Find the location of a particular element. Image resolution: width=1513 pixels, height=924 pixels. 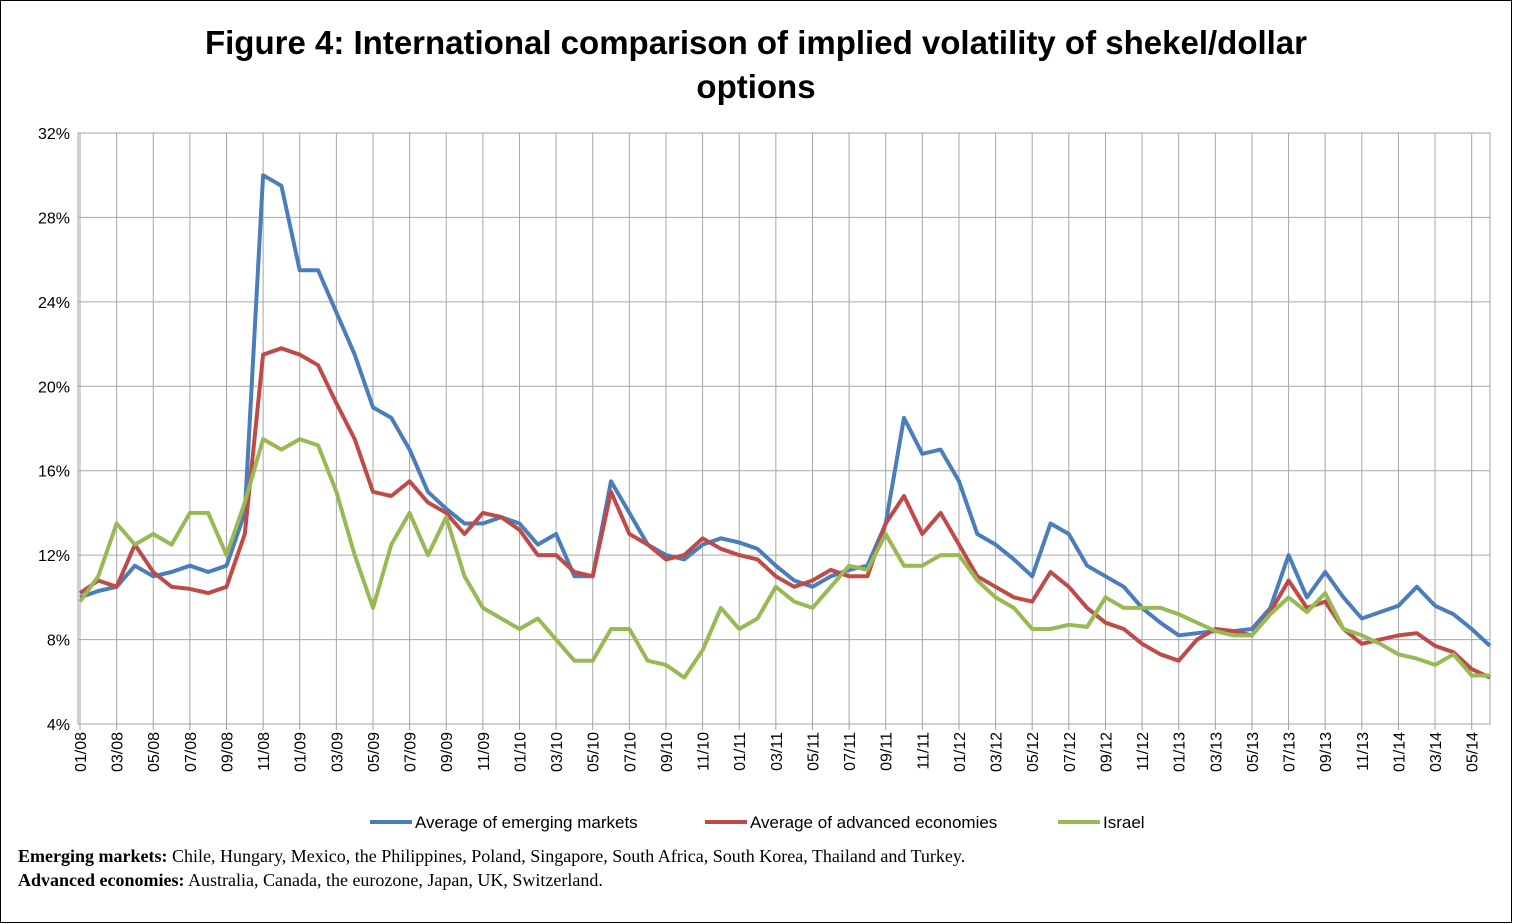

x-tick-label: 07/10 is located at coordinates (630, 752).